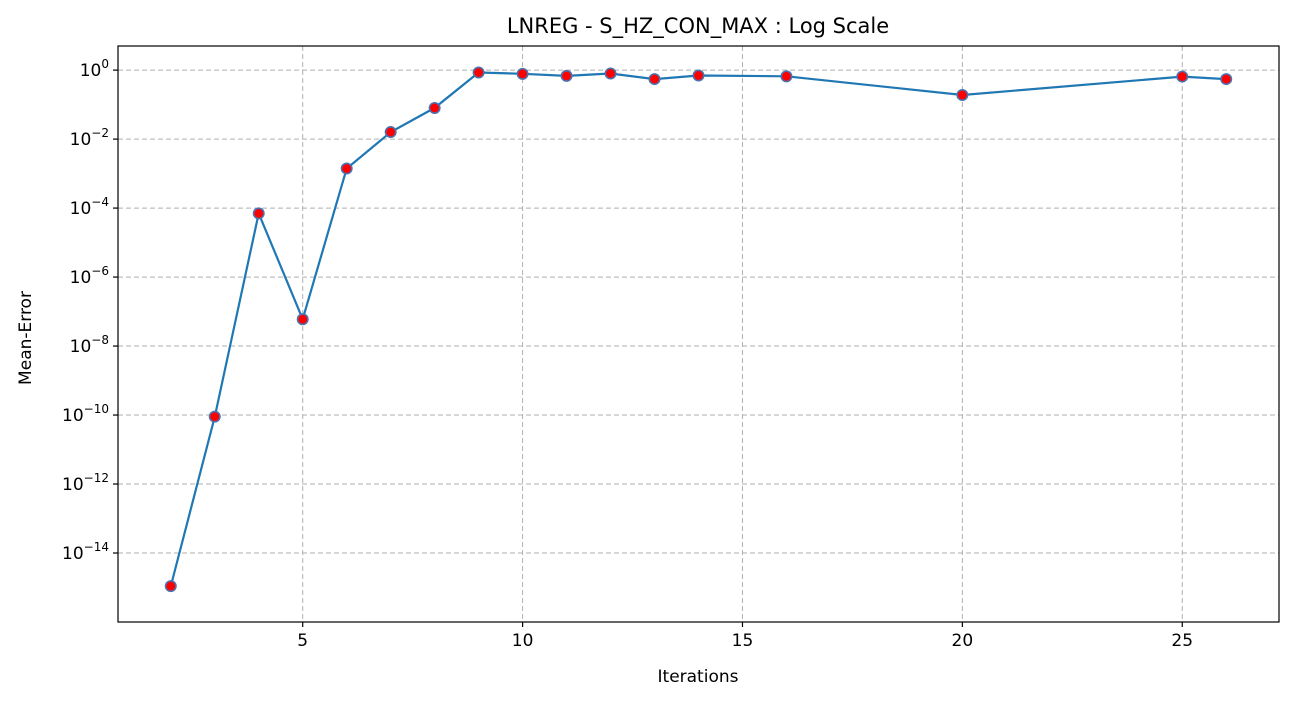  I want to click on y-tick-label: 10⁻⁶, so click(89, 276).